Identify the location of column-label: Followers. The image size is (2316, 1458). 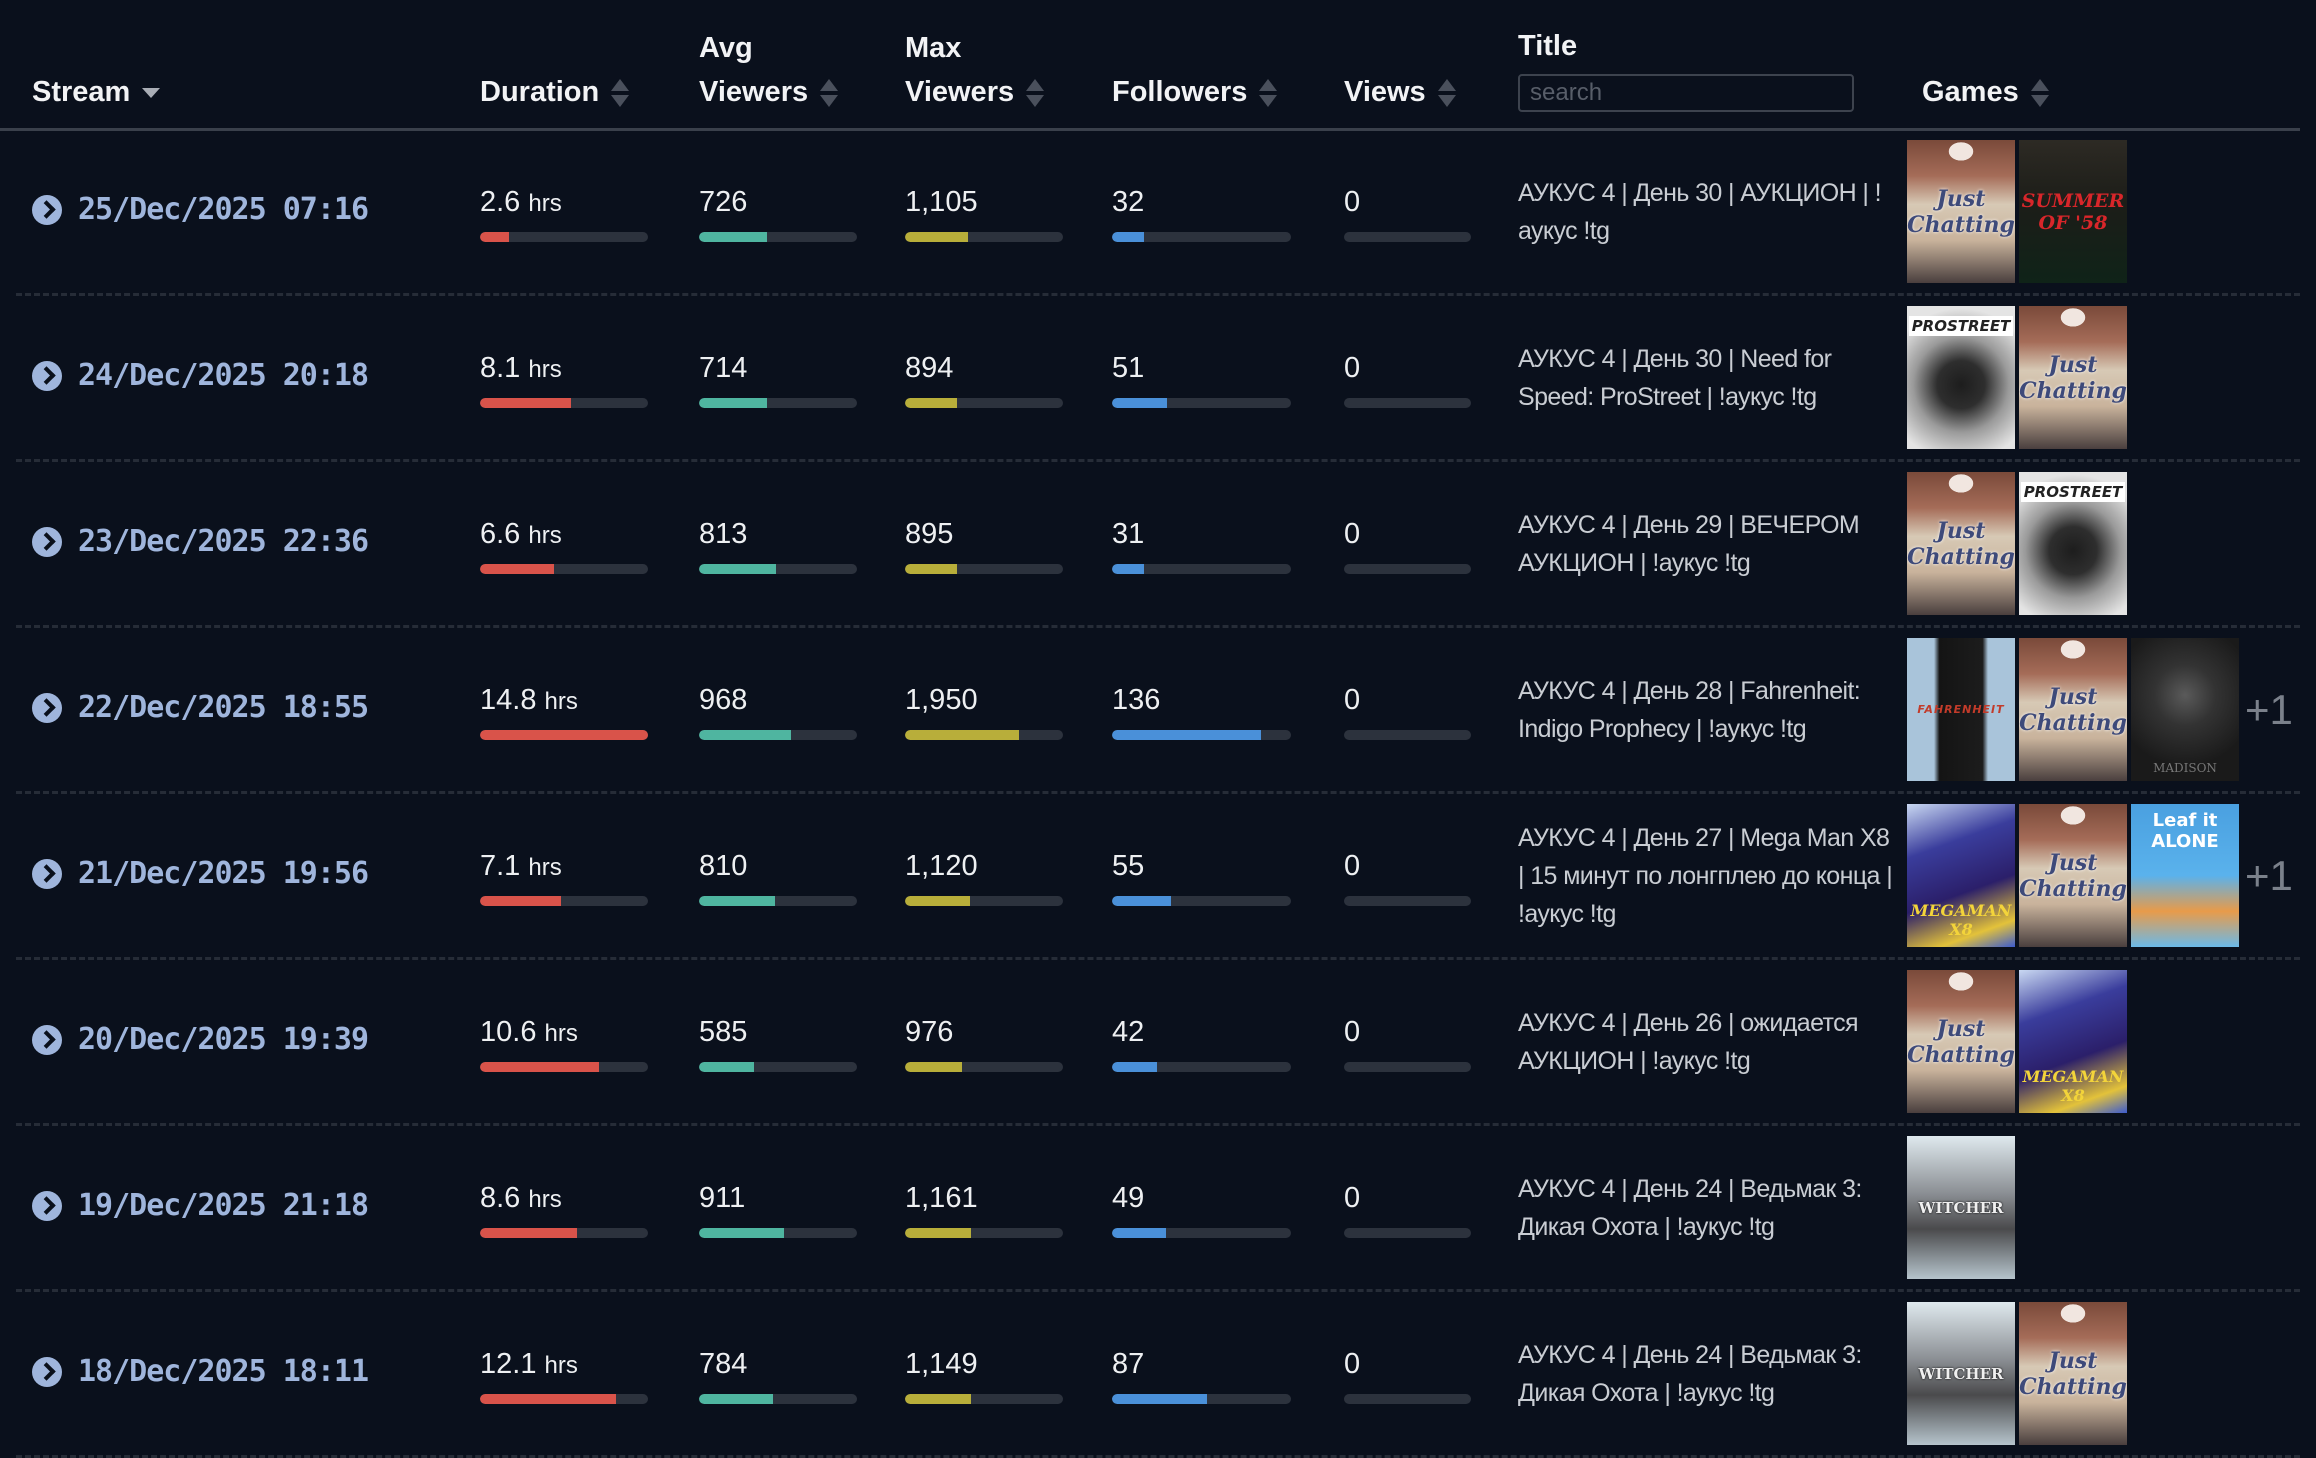
(1180, 92).